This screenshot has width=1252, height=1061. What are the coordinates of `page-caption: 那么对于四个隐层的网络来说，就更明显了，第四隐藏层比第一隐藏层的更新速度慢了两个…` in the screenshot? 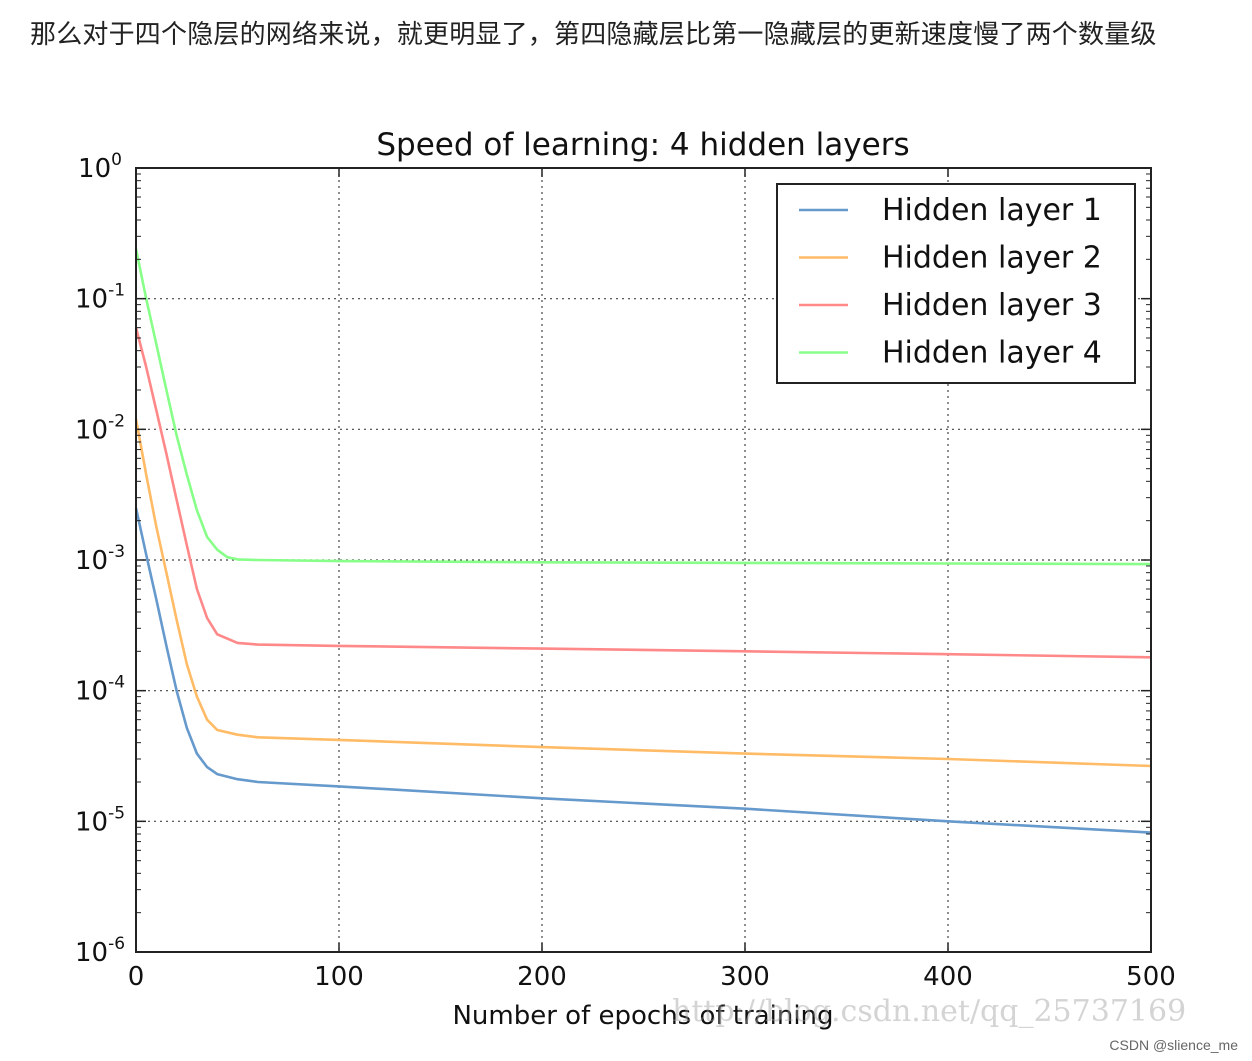 It's located at (593, 35).